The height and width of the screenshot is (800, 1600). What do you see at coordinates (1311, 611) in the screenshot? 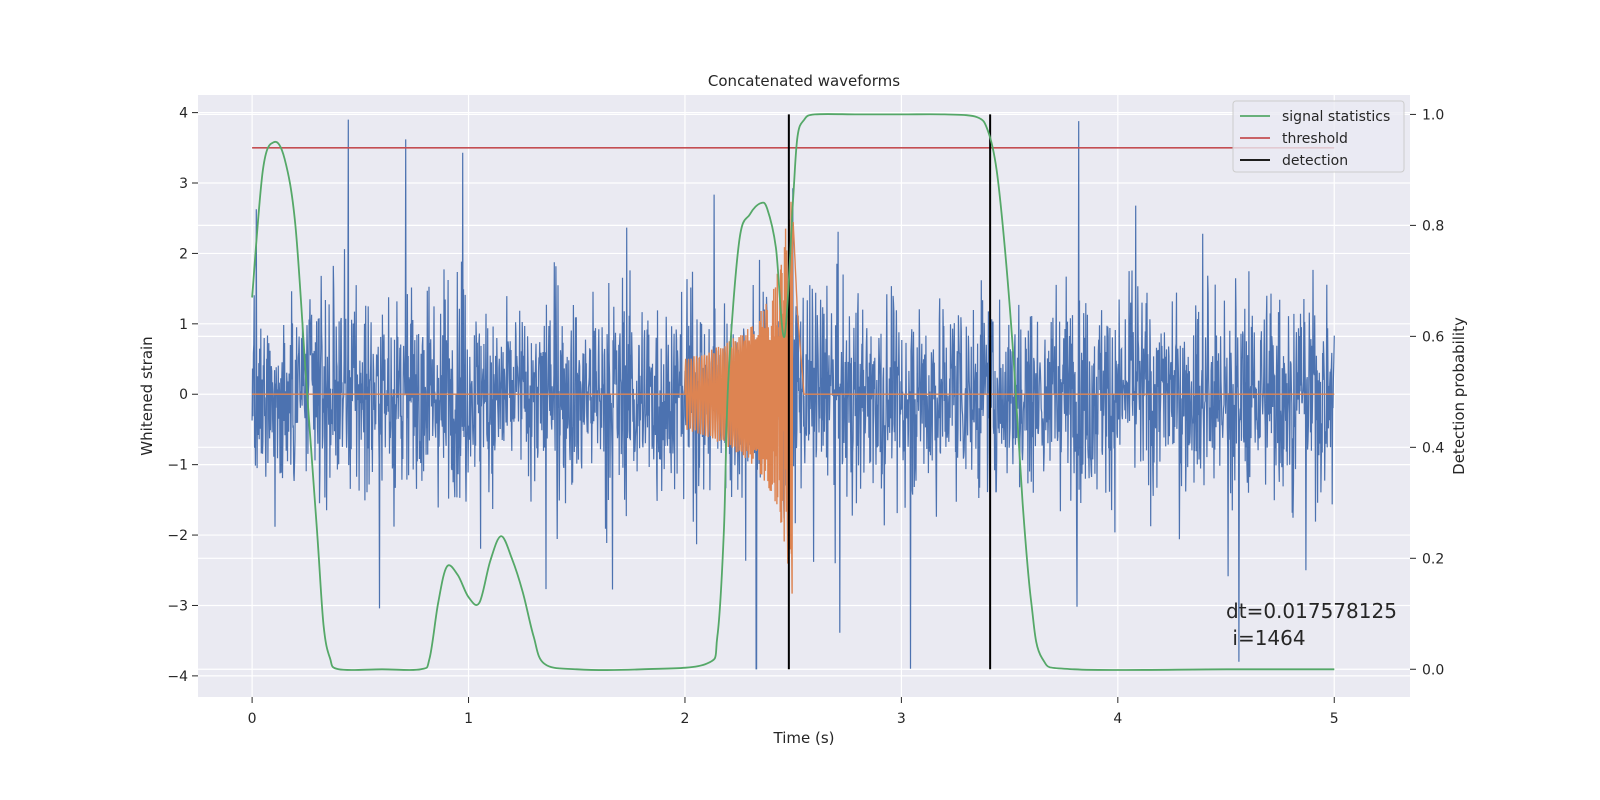
I see `annotation-dt: dt=0.017578125` at bounding box center [1311, 611].